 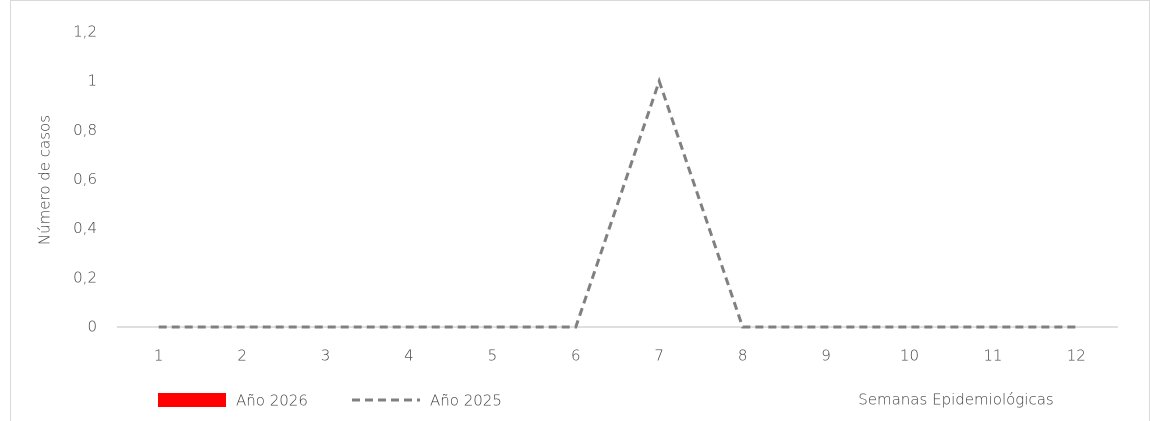 I want to click on y-tick-label: 0,8, so click(x=85, y=130).